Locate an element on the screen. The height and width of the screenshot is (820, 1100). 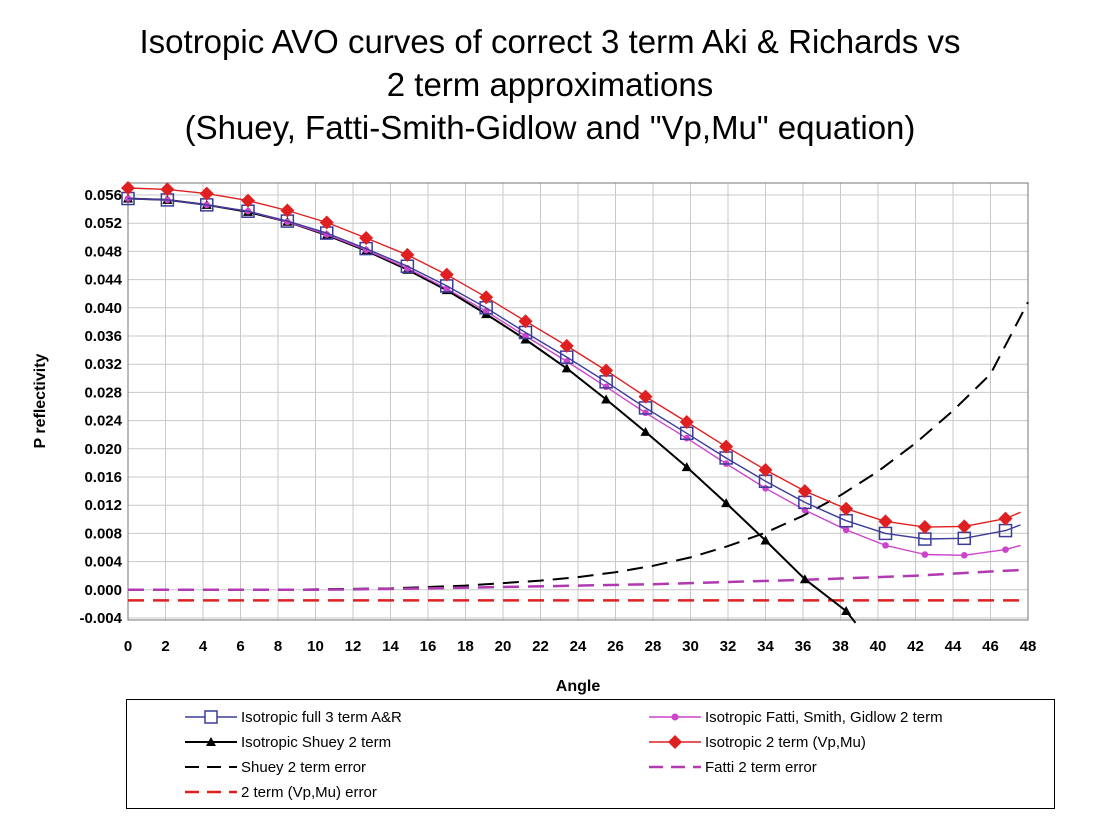
legend-item-full-3-term: Isotropic full 3 term A&R is located at coordinates (292, 717).